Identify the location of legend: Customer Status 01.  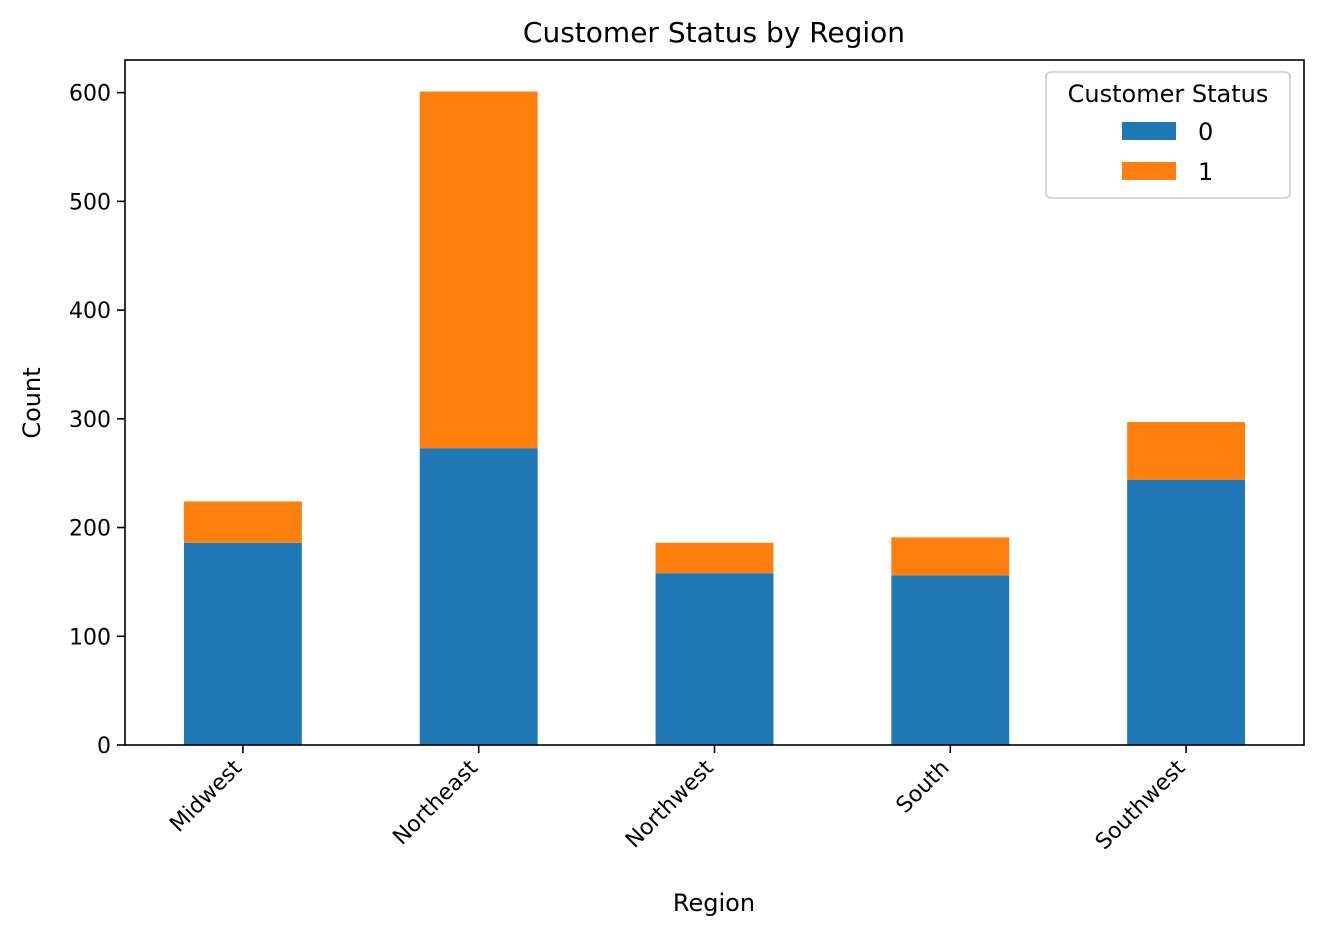
(1168, 135).